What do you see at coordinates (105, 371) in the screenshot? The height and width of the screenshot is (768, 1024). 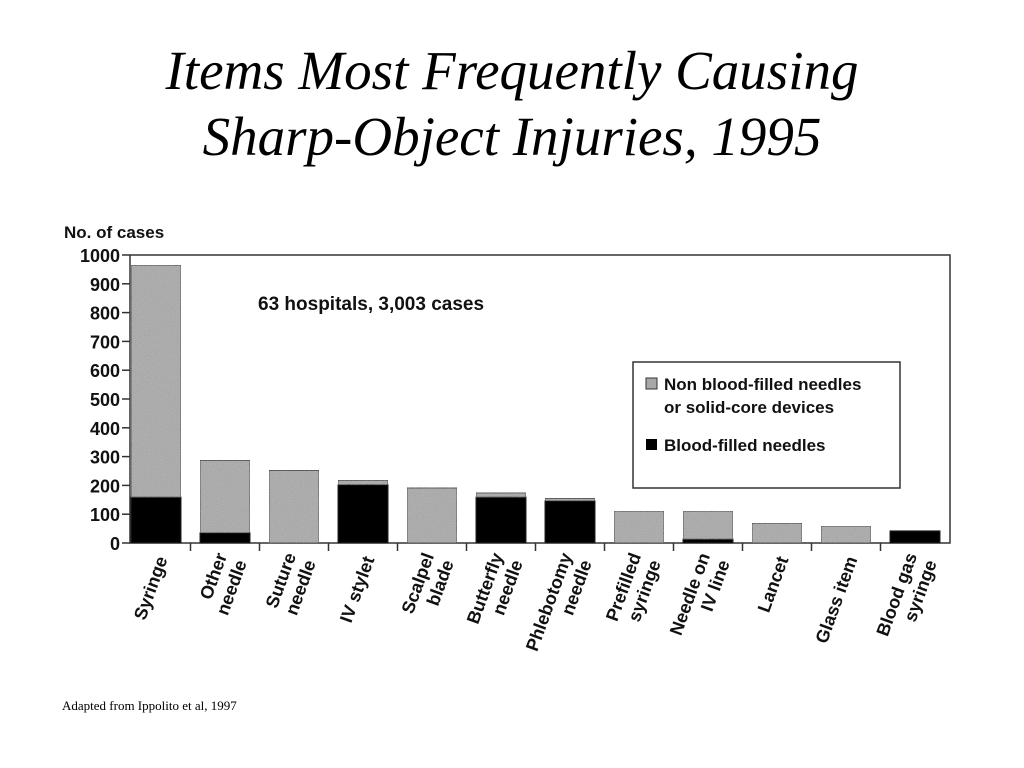 I see `y-tick-label: 600` at bounding box center [105, 371].